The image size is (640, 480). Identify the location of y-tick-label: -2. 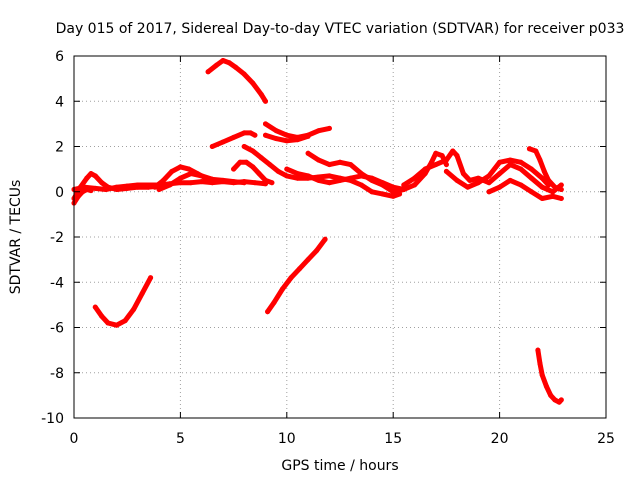
(57, 238).